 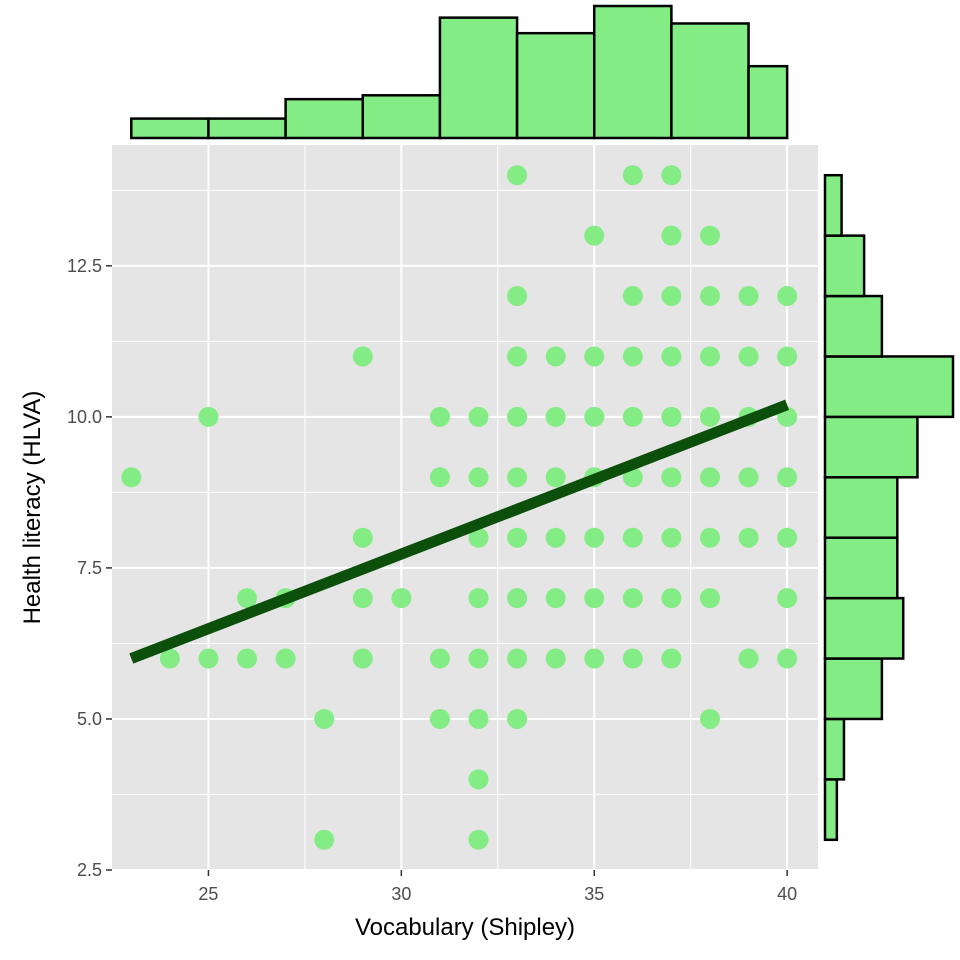 What do you see at coordinates (89, 719) in the screenshot?
I see `y-tick-label: 5.0` at bounding box center [89, 719].